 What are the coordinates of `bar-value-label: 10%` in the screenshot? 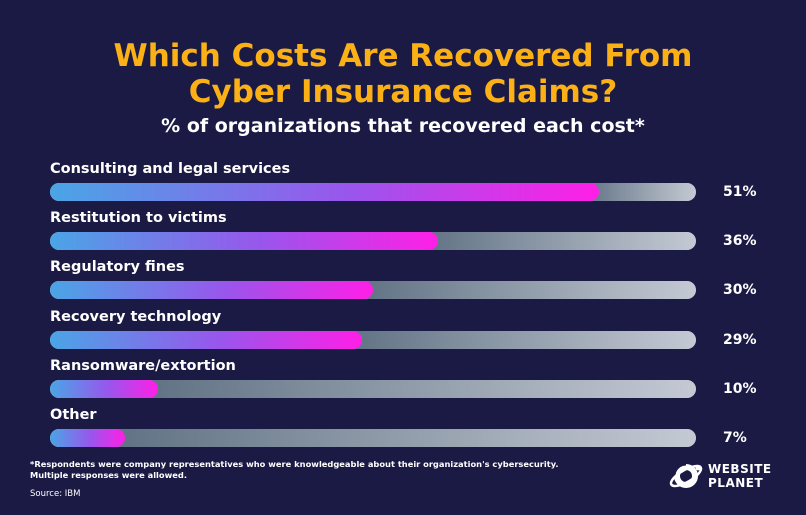 It's located at (740, 388).